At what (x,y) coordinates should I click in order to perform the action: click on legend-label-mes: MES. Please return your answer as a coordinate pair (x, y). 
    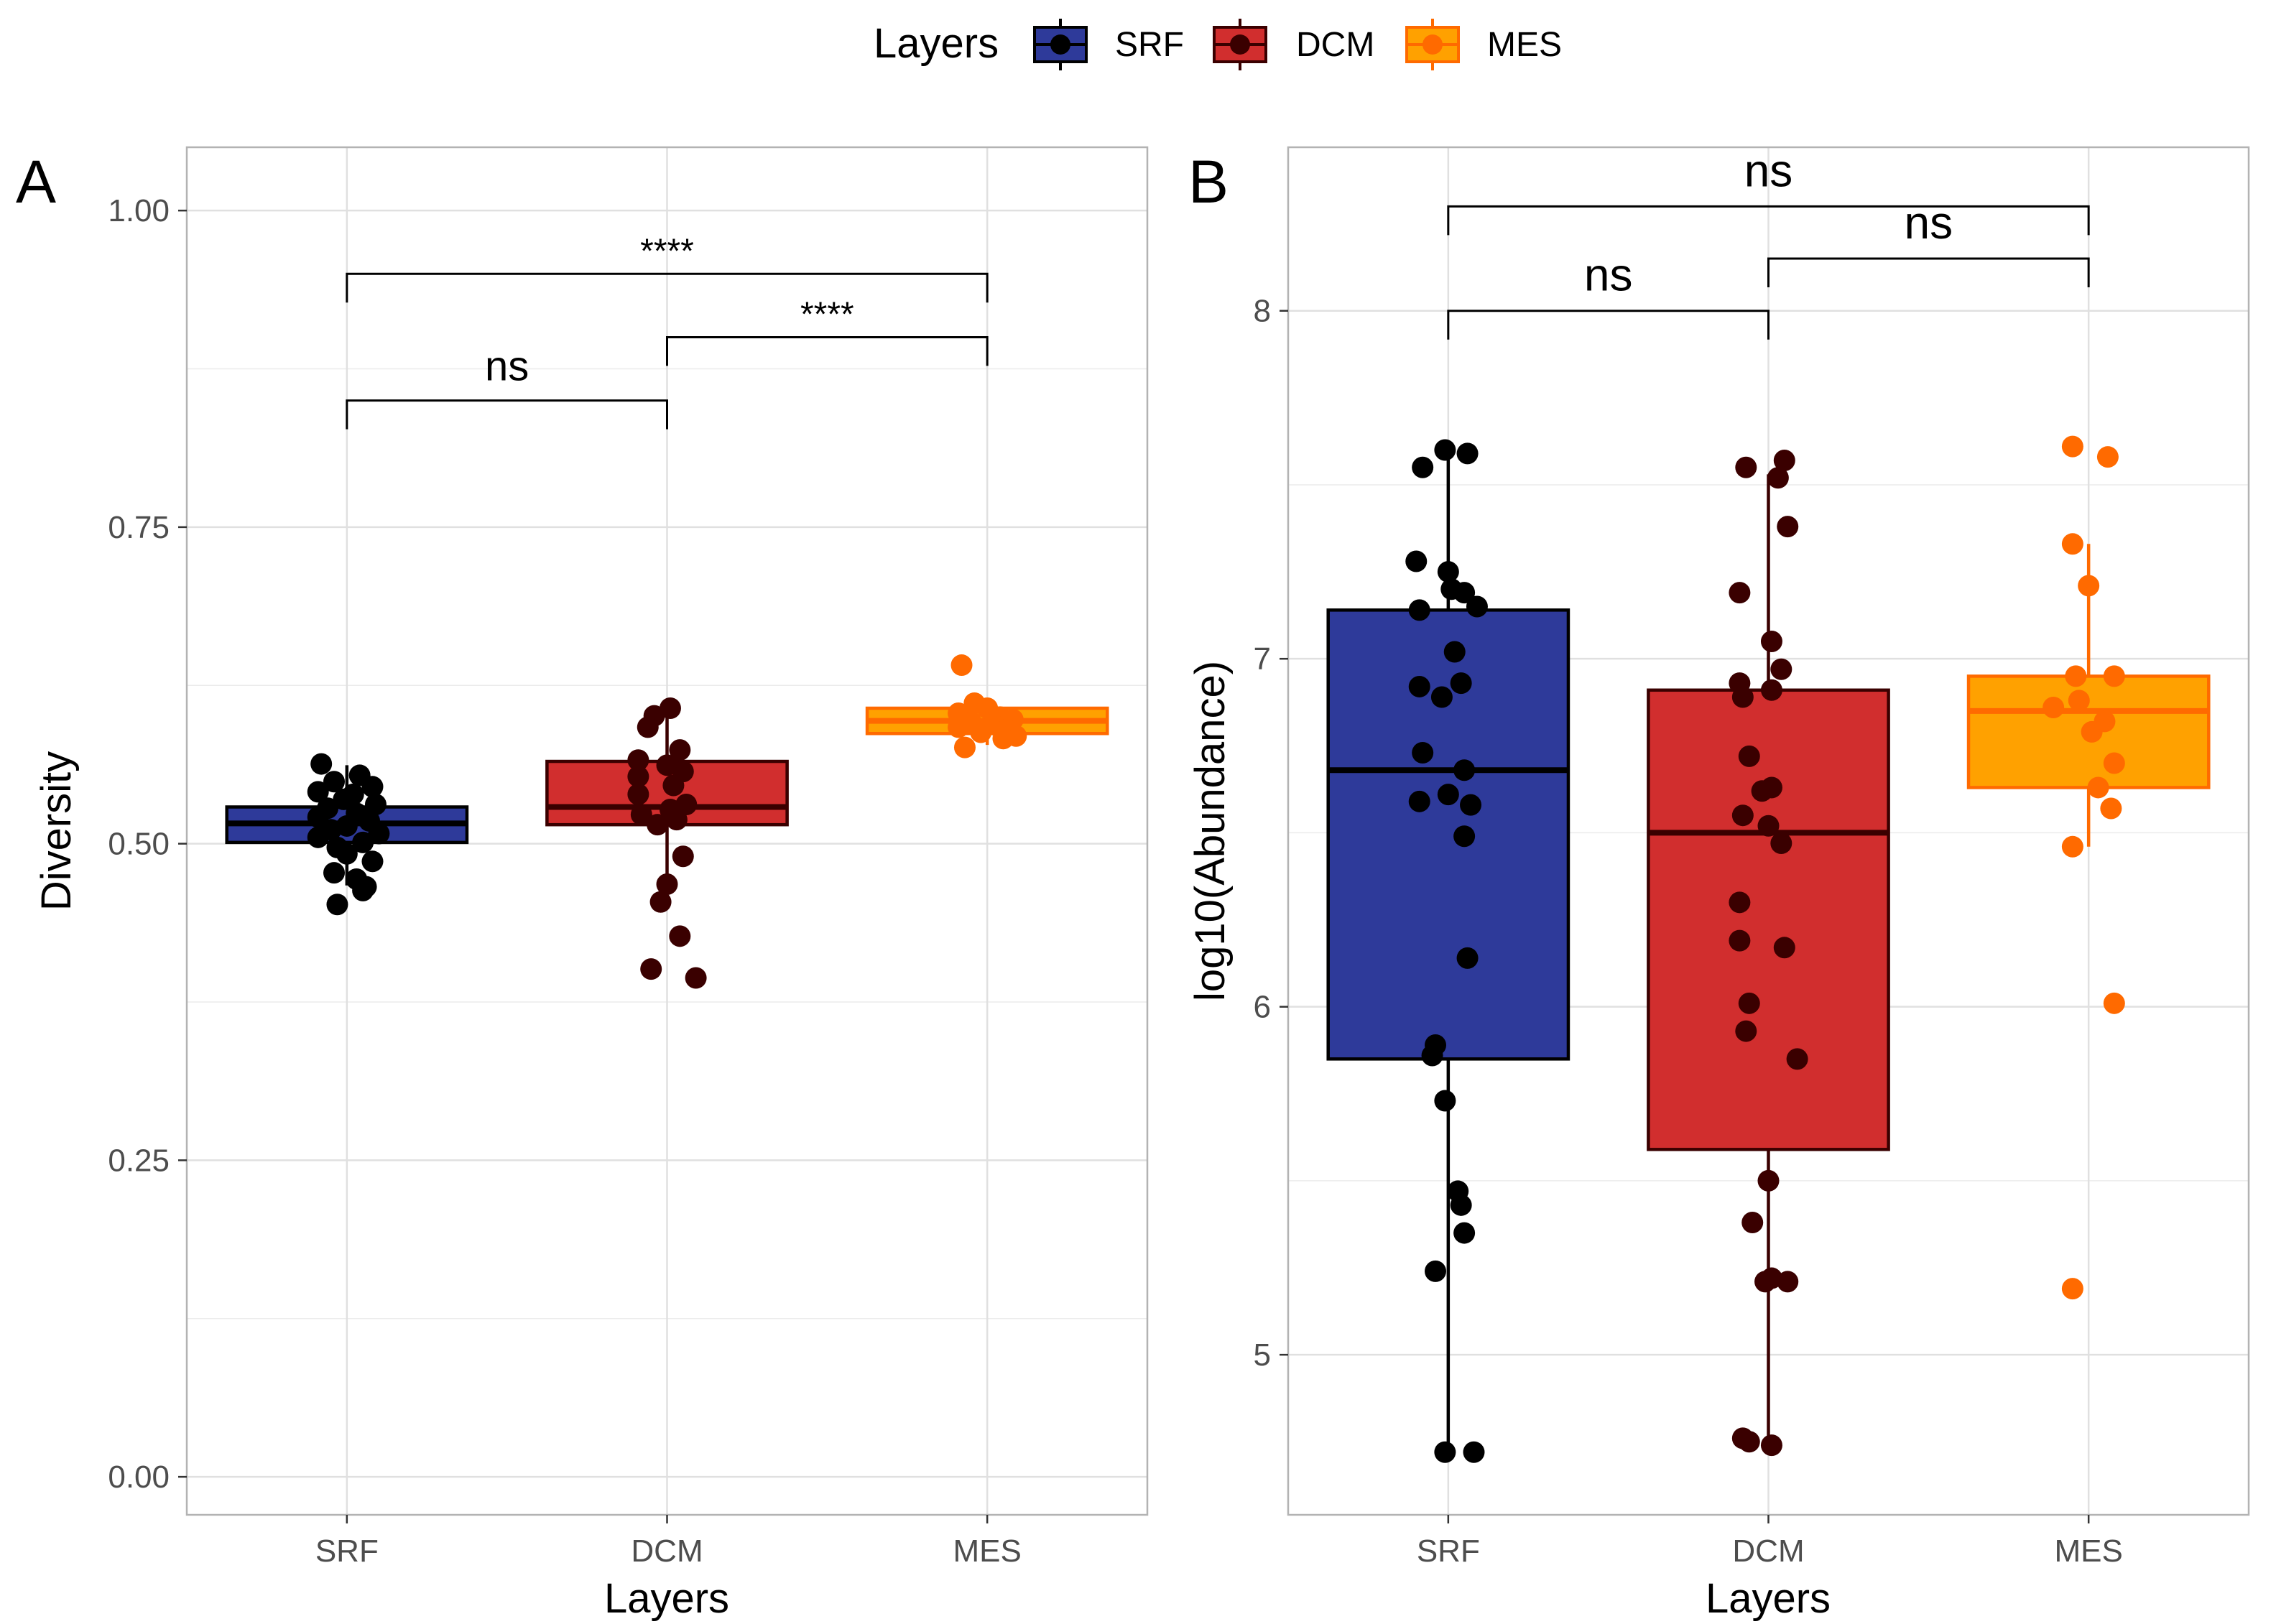
    Looking at the image, I should click on (1524, 45).